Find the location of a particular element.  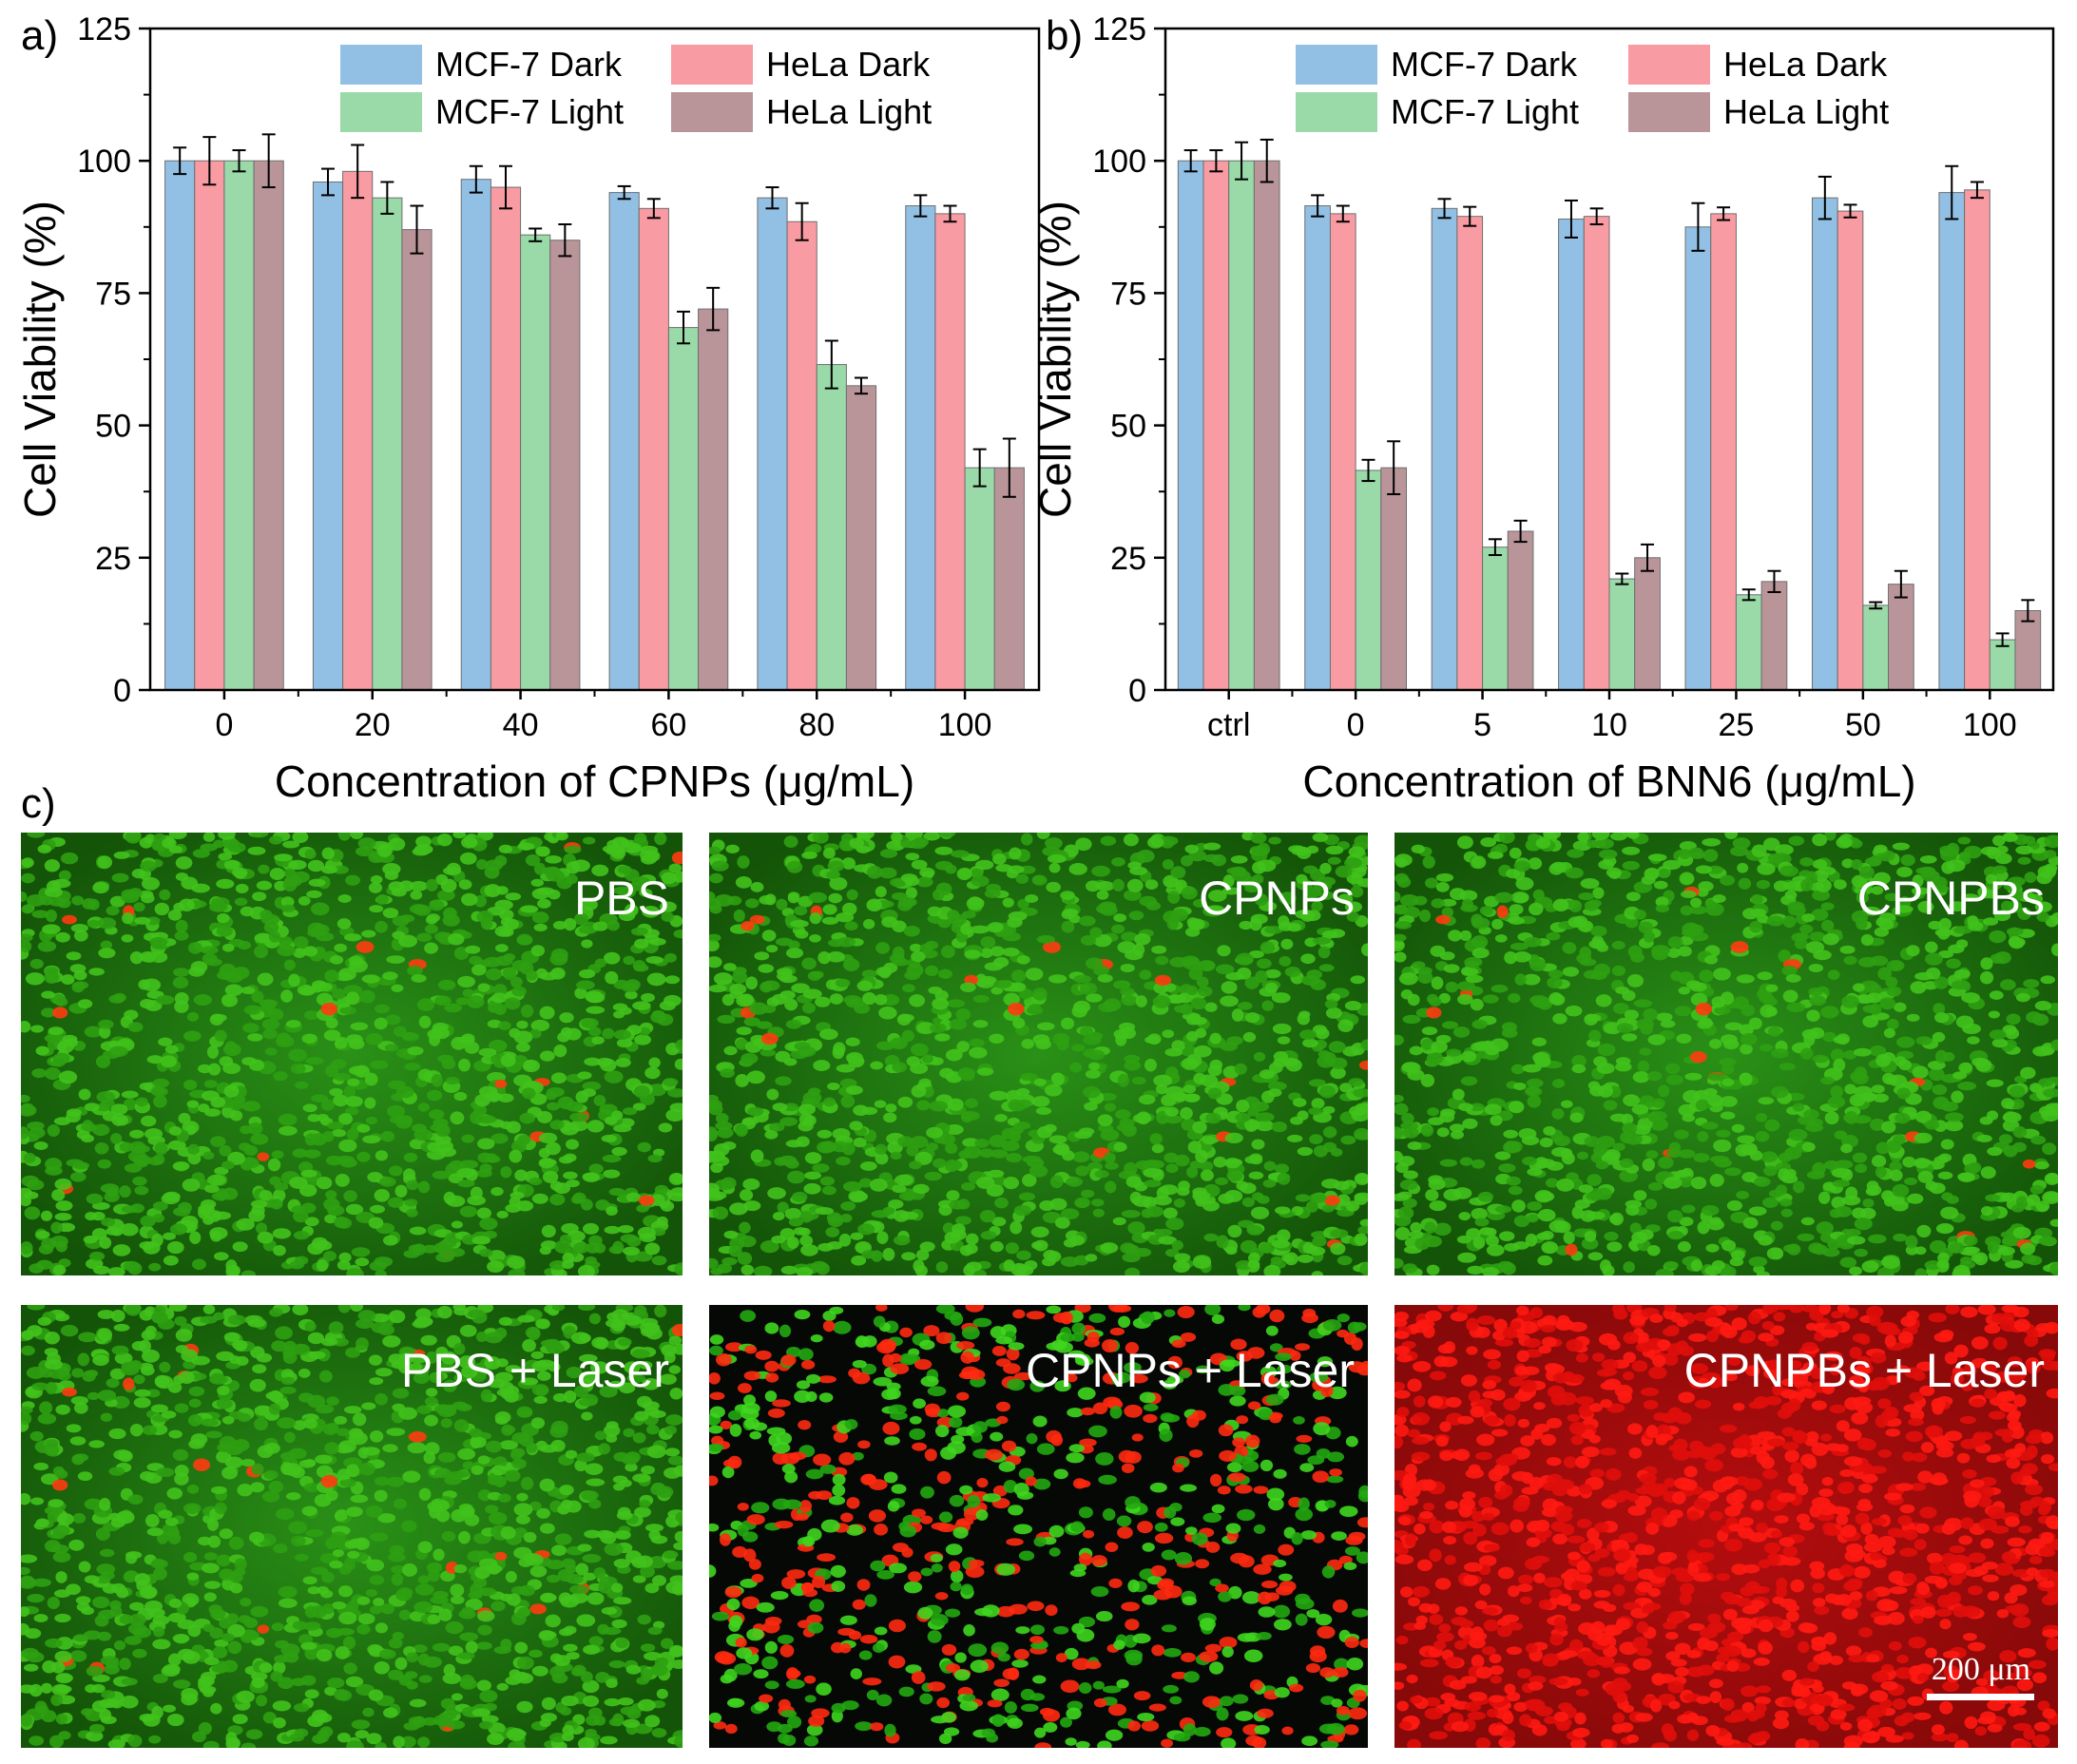

chart-a-legend-label-1: HeLa Dark is located at coordinates (848, 64).